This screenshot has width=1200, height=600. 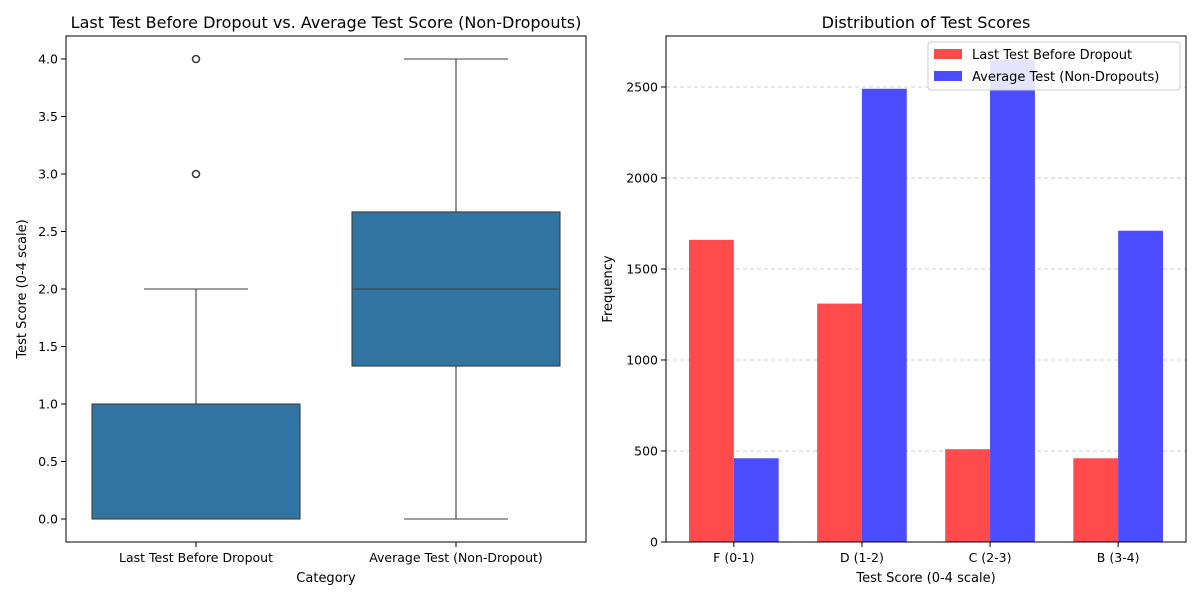 I want to click on bar-x-tick-label: D (1-2), so click(x=862, y=557).